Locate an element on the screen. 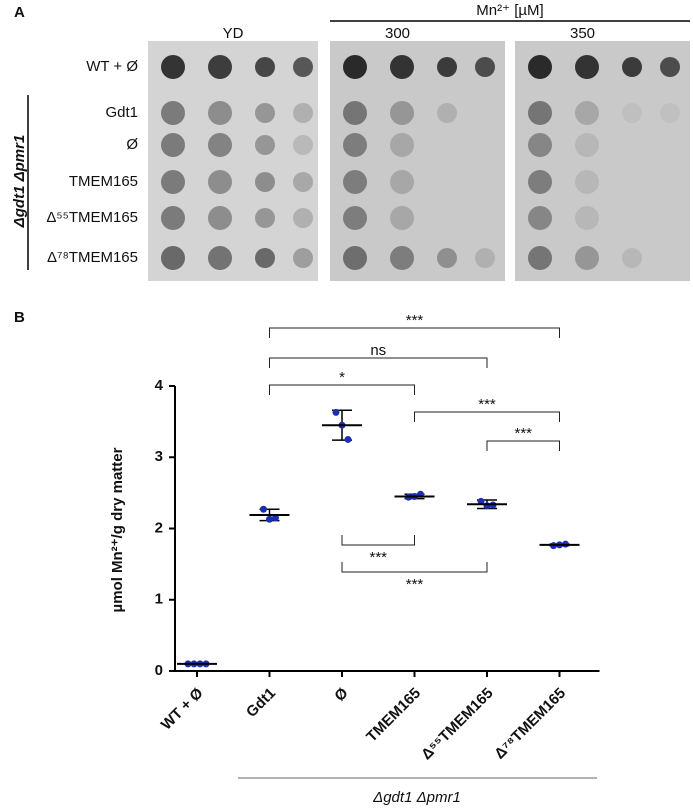 This screenshot has height=812, width=693. y-tick-label: 1 is located at coordinates (159, 599).